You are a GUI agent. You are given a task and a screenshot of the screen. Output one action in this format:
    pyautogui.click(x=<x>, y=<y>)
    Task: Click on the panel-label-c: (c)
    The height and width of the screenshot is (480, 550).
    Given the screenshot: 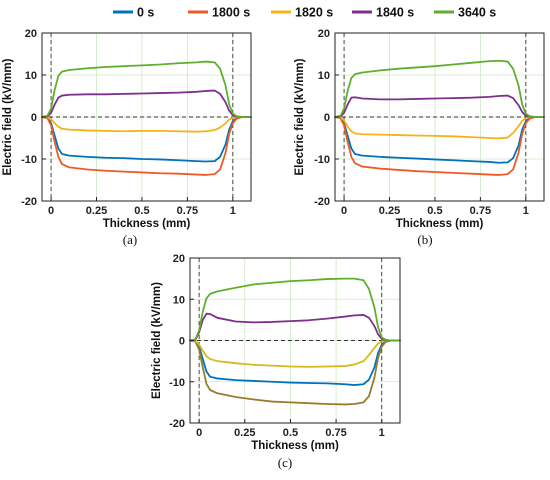 What is the action you would take?
    pyautogui.click(x=285, y=462)
    